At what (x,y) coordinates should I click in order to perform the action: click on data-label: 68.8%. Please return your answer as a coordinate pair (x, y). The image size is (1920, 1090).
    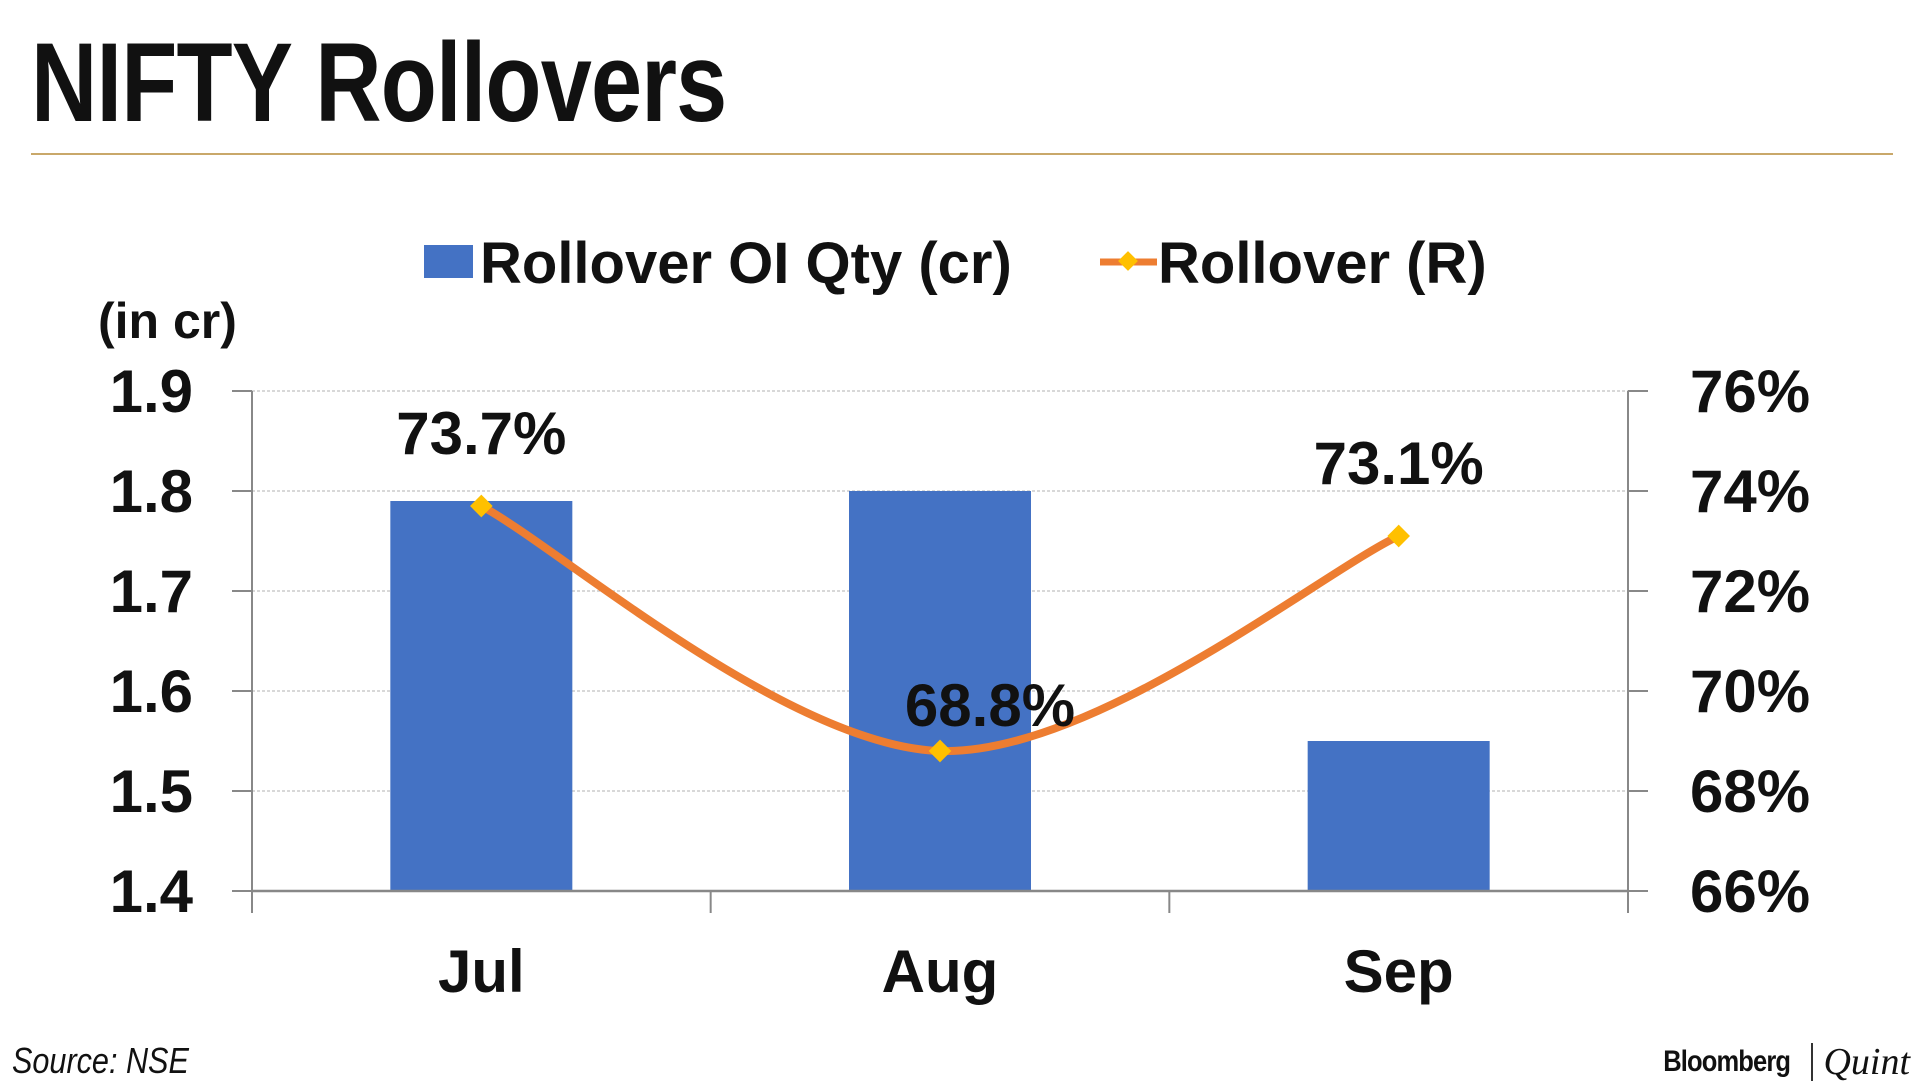
    Looking at the image, I should click on (990, 705).